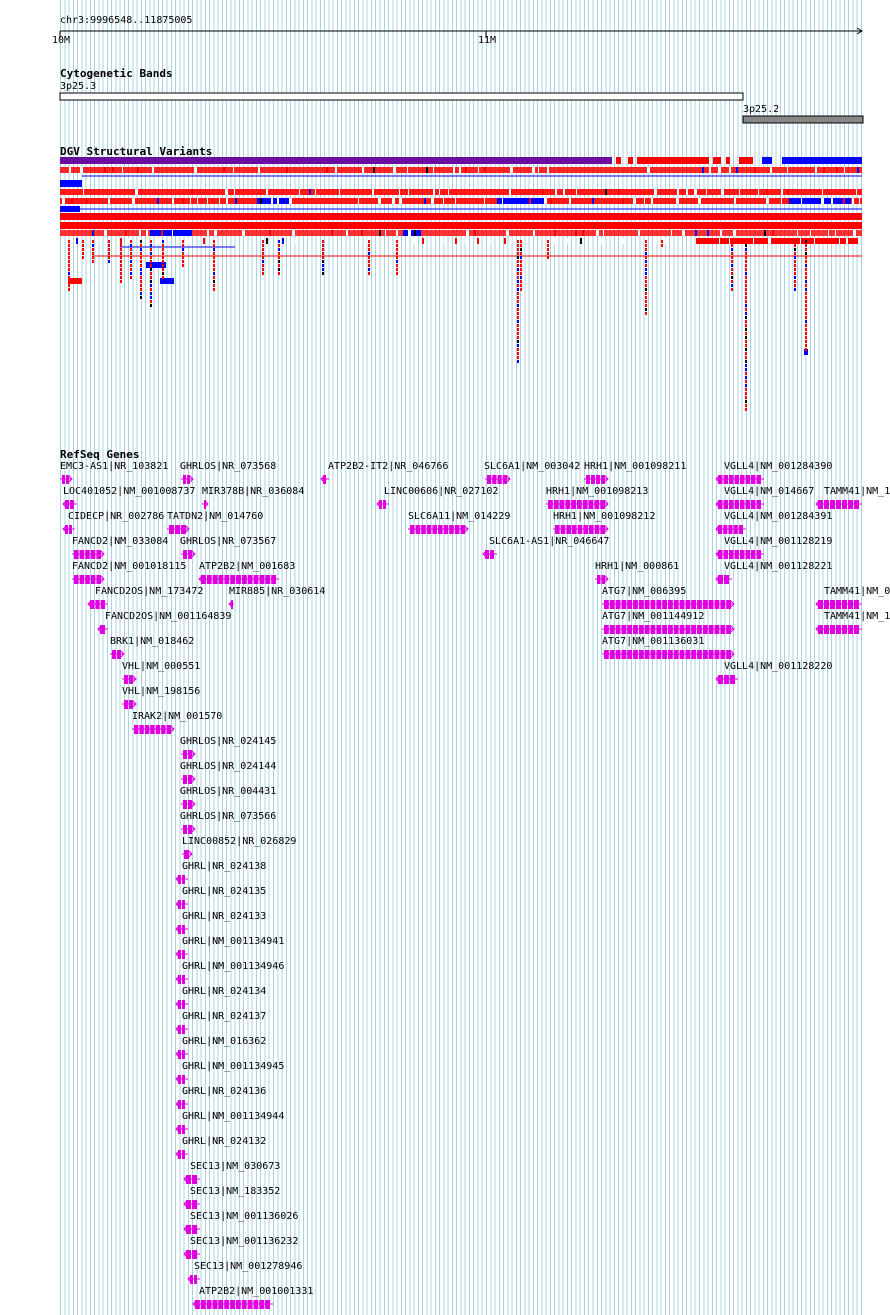 The height and width of the screenshot is (1315, 890). What do you see at coordinates (161, 691) in the screenshot?
I see `gene-label: VHL|NM_198156` at bounding box center [161, 691].